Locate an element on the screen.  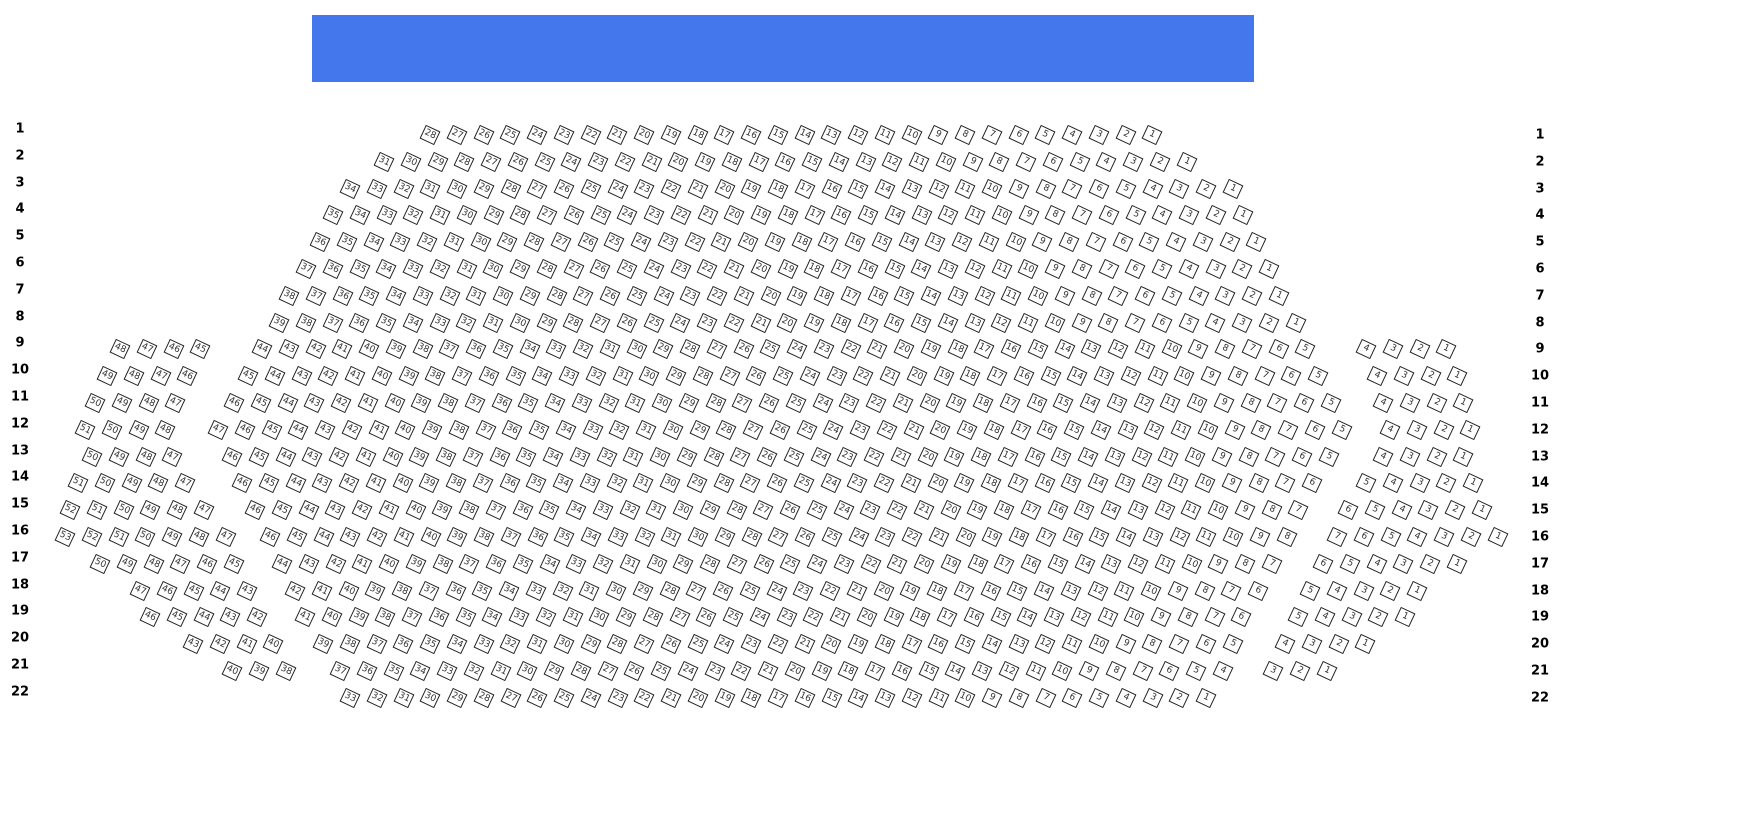
seat: 27 is located at coordinates (679, 617).